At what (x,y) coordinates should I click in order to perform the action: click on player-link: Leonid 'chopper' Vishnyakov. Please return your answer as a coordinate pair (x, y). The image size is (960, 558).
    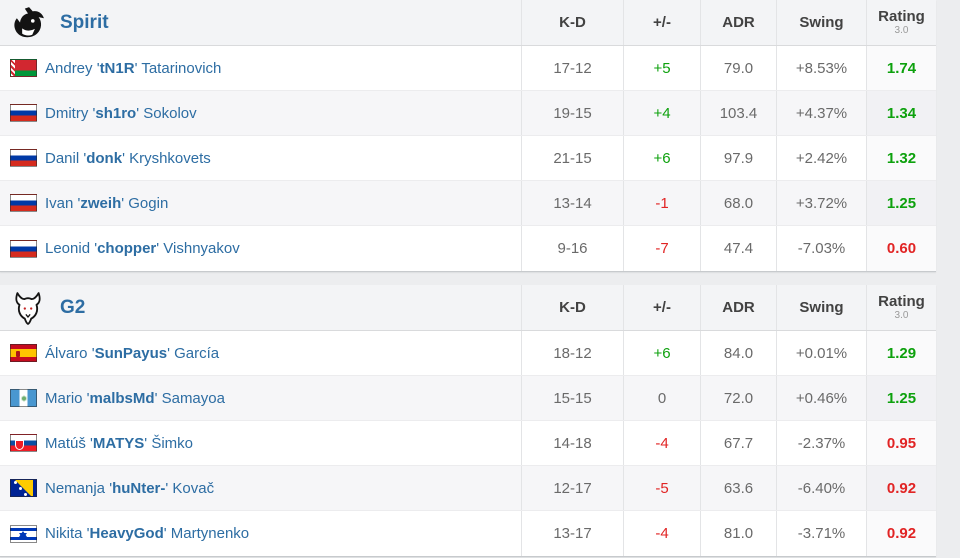
    Looking at the image, I should click on (142, 248).